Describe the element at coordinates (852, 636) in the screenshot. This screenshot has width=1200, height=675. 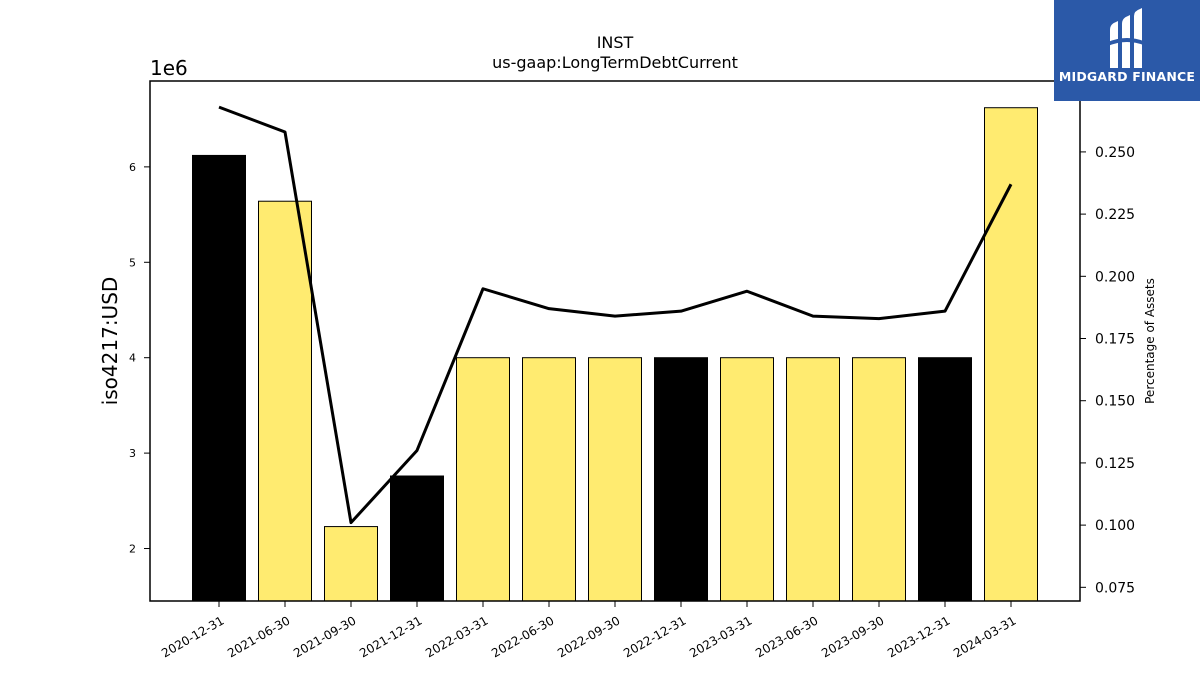
I see `x-tick-label: 2023-09-30` at that location.